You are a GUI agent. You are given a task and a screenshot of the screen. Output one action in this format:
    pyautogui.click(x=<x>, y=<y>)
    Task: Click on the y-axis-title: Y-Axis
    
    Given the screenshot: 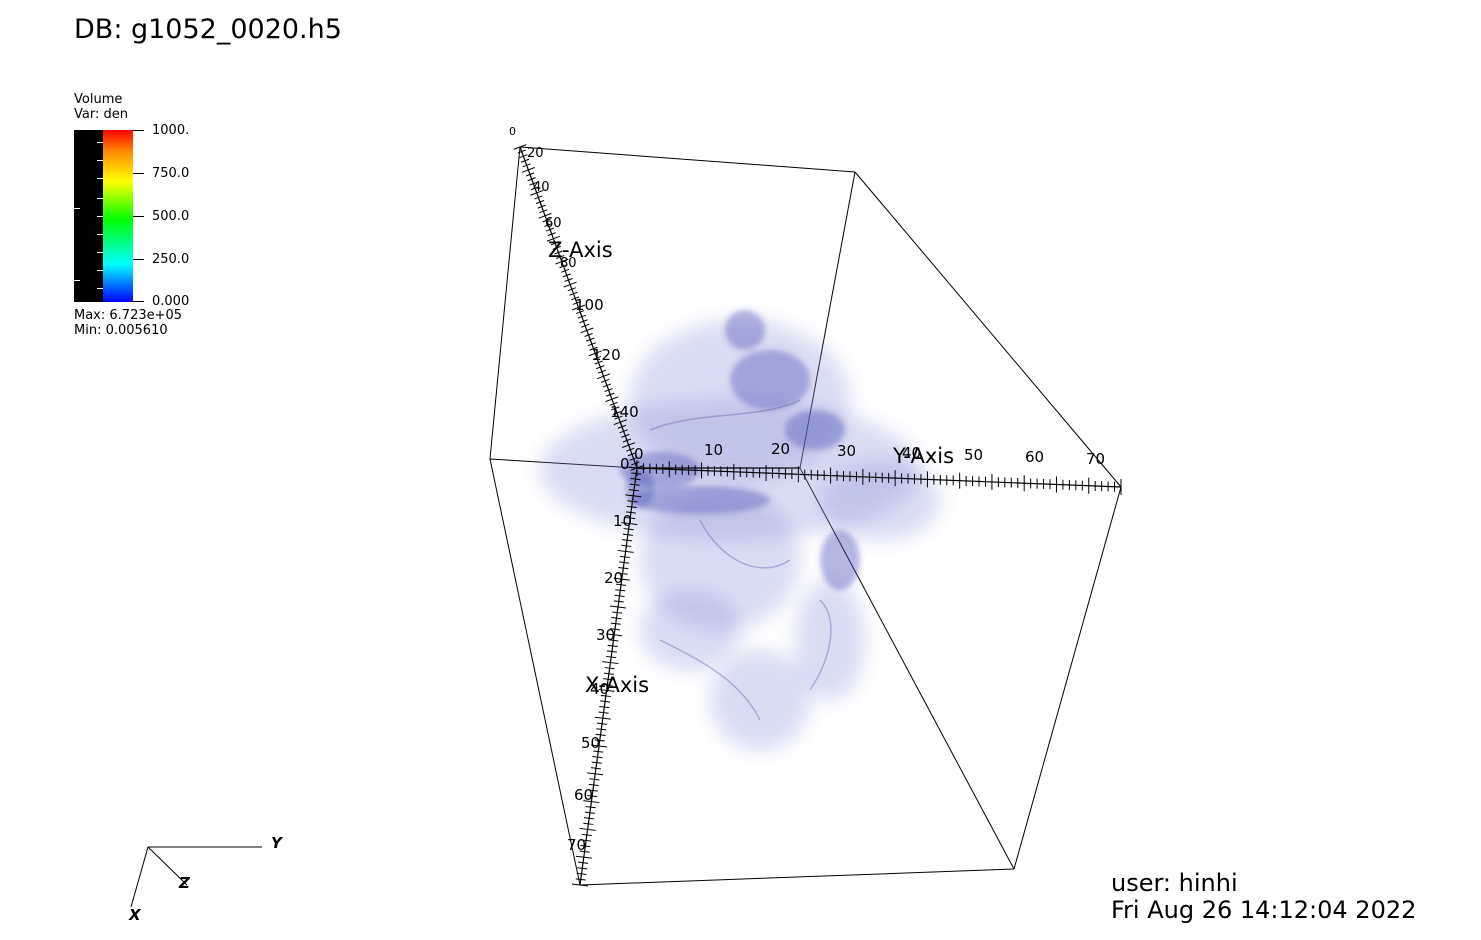 What is the action you would take?
    pyautogui.click(x=924, y=456)
    